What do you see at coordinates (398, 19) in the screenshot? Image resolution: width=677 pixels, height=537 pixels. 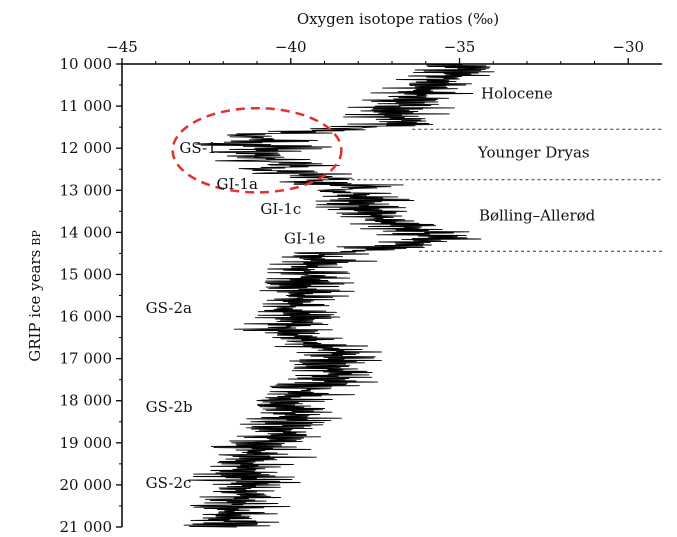 I see `x-axis-title: Oxygen isotope ratios (‰)` at bounding box center [398, 19].